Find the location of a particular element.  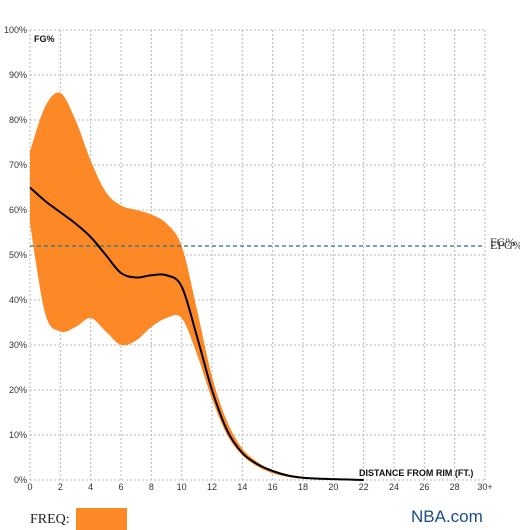

y-tick-labels: 0% 10% 20% 30% 40% 50% 60% 70% 80% 90% 100% is located at coordinates (15, 255).